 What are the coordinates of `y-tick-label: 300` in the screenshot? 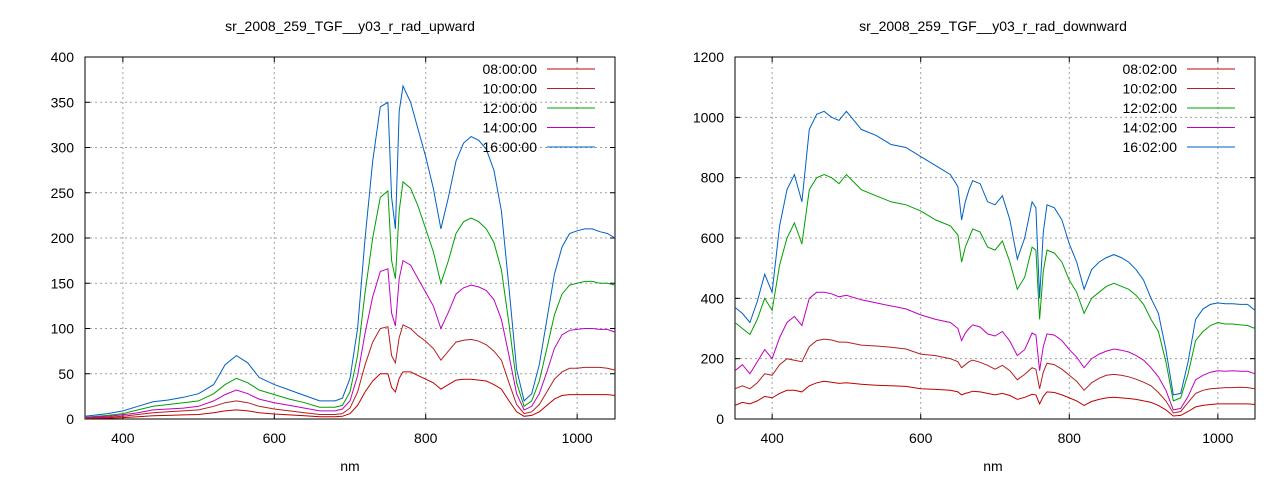 It's located at (63, 148).